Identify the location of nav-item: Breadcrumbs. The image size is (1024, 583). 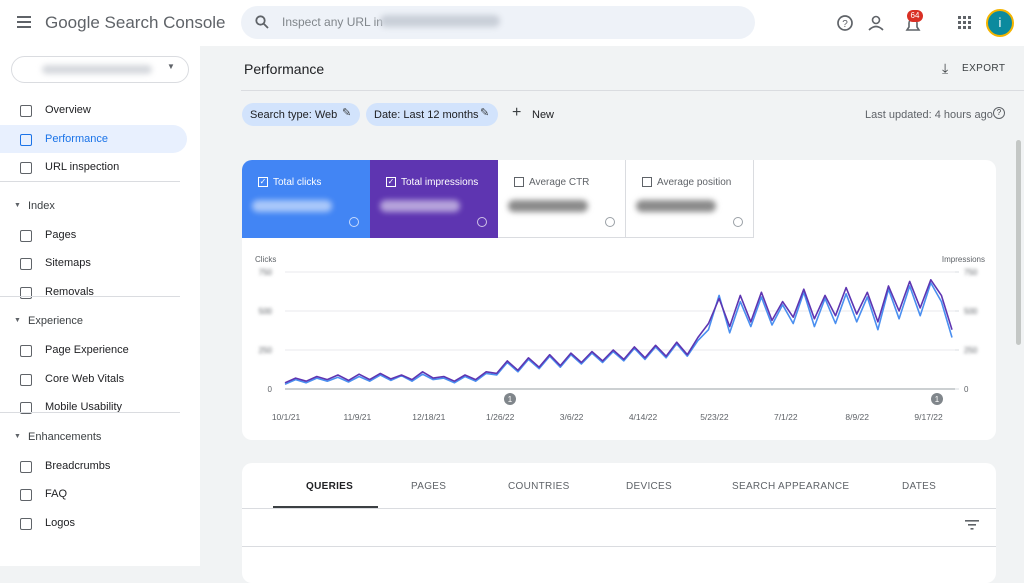
(78, 465).